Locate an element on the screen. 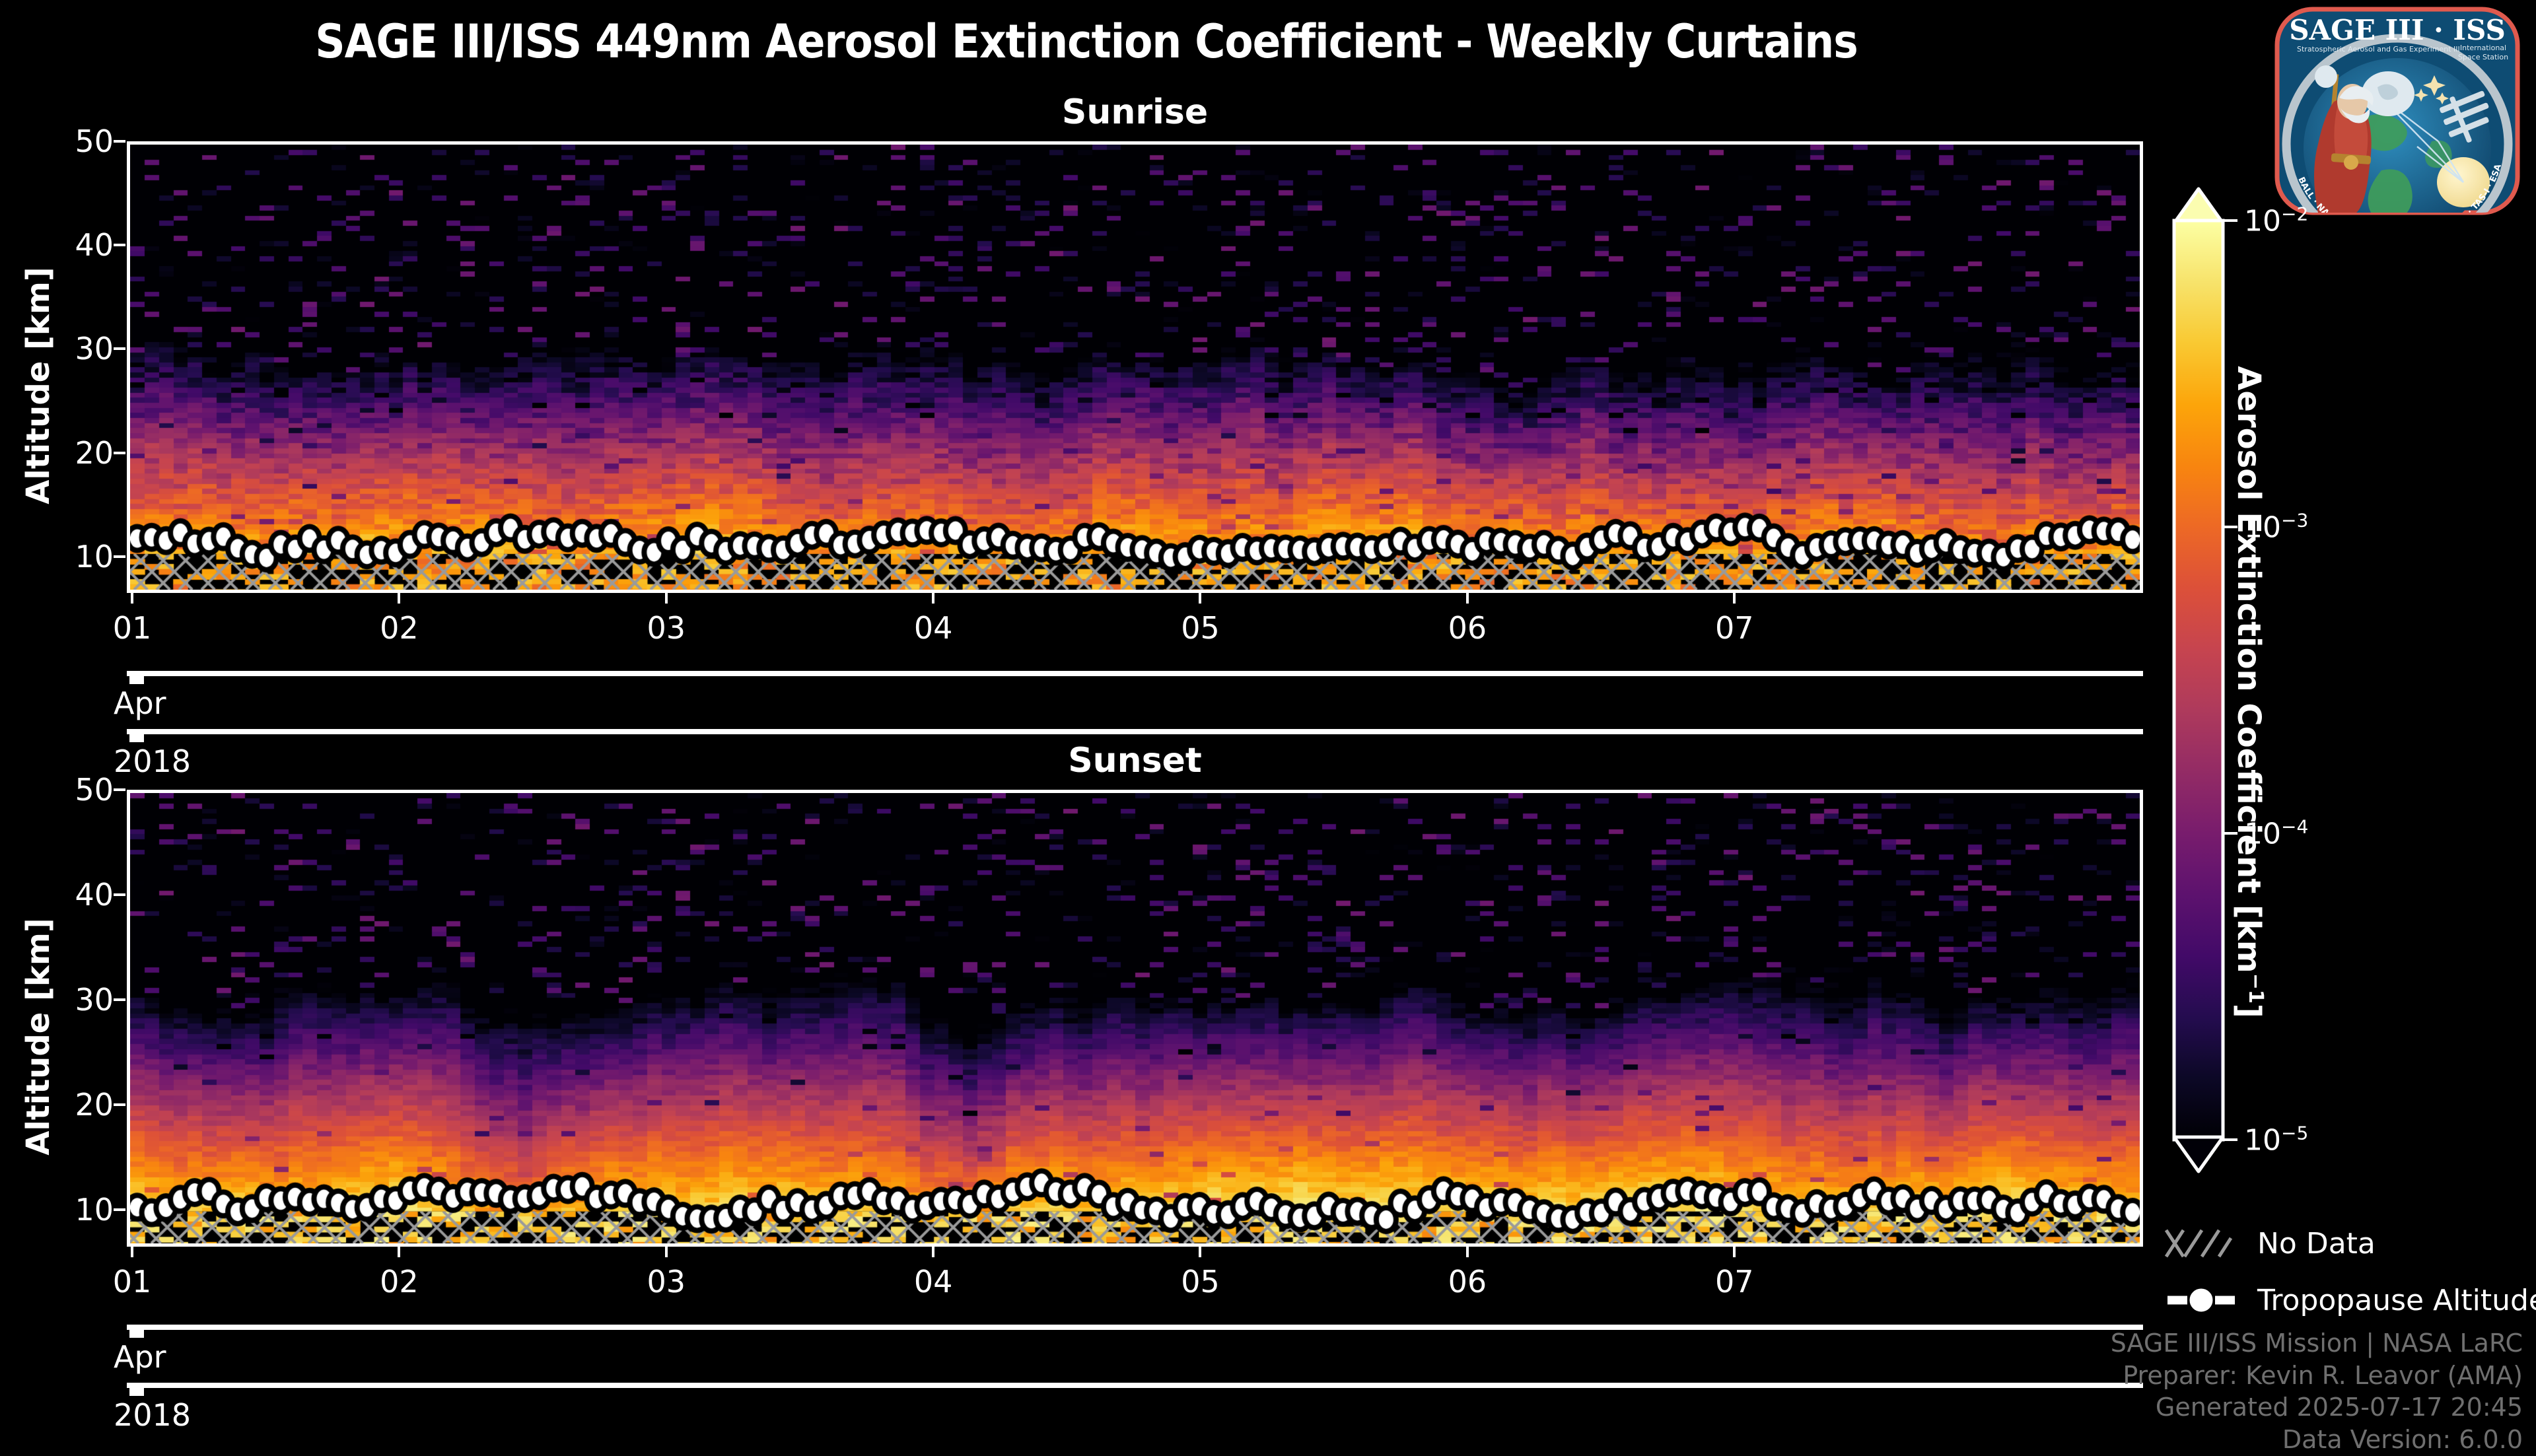 The width and height of the screenshot is (2536, 1456). legend-label-tropopause: Tropopause Altitude is located at coordinates (2396, 1300).